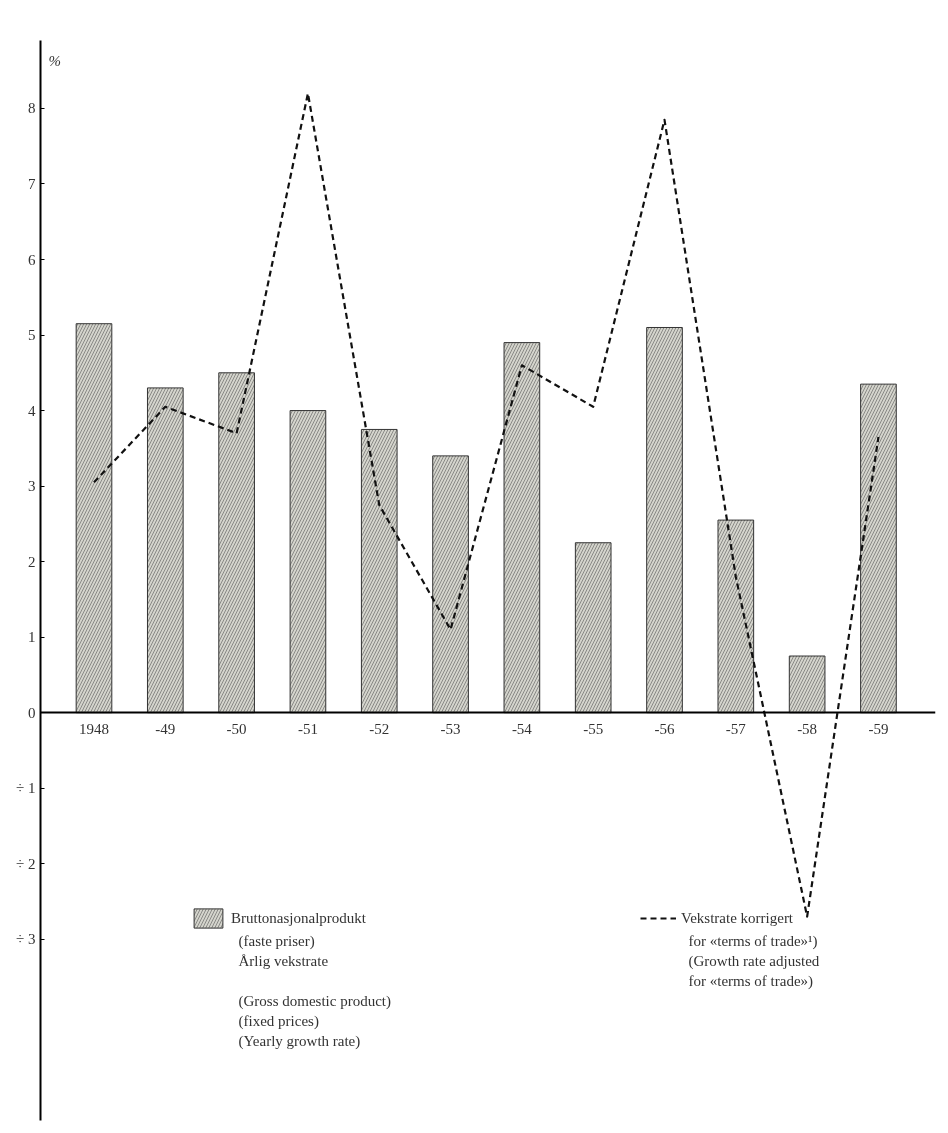 This screenshot has width=948, height=1133. I want to click on x-tick-label: 1948, so click(93, 728).